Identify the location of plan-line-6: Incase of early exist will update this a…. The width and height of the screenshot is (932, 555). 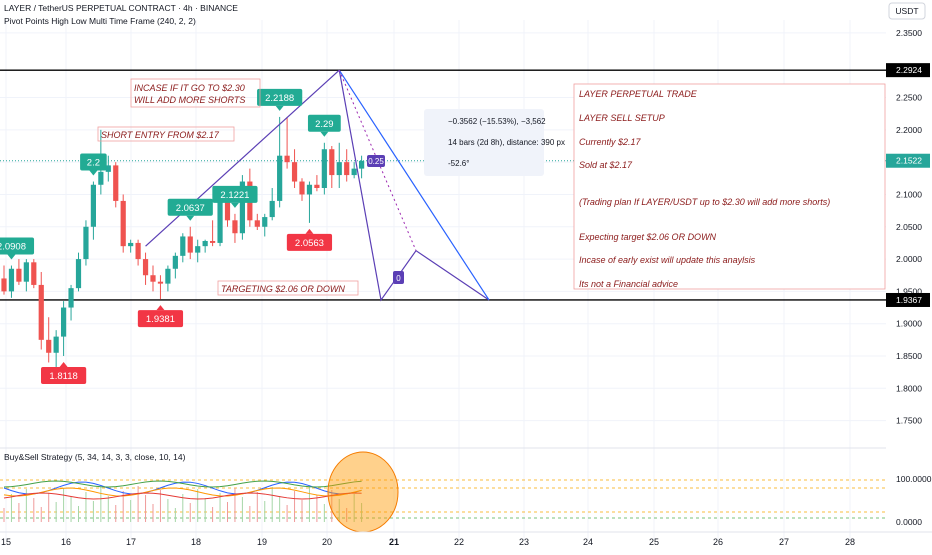
(667, 260).